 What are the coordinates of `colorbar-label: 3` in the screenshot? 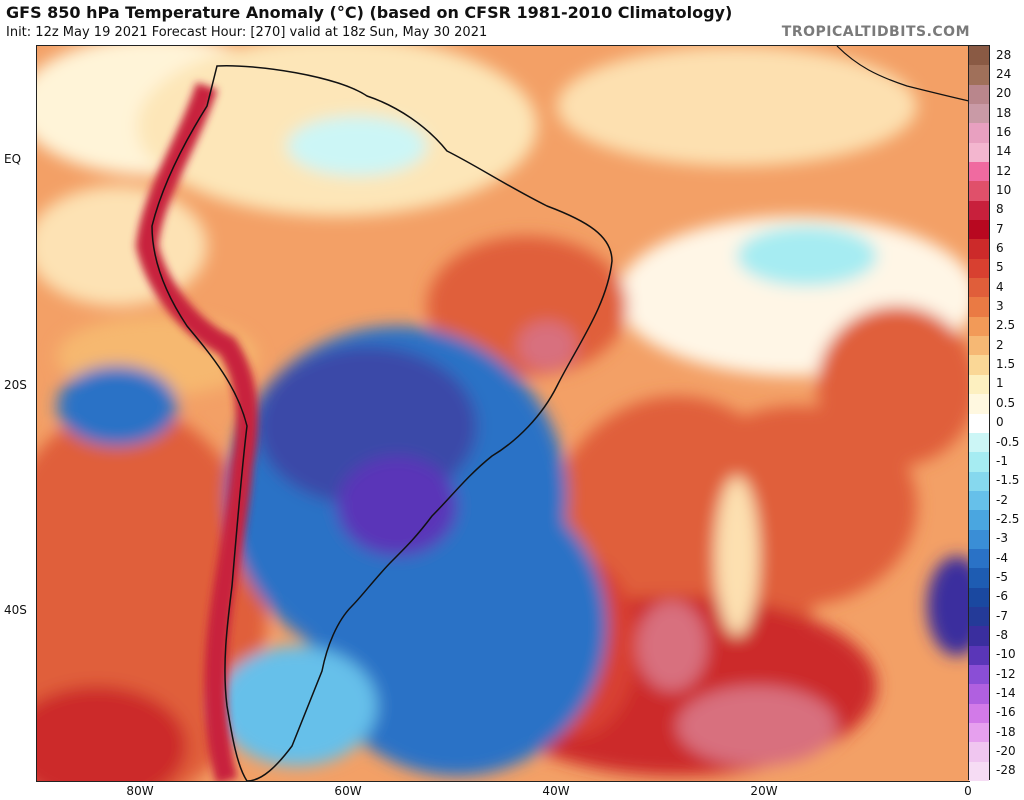 It's located at (1000, 306).